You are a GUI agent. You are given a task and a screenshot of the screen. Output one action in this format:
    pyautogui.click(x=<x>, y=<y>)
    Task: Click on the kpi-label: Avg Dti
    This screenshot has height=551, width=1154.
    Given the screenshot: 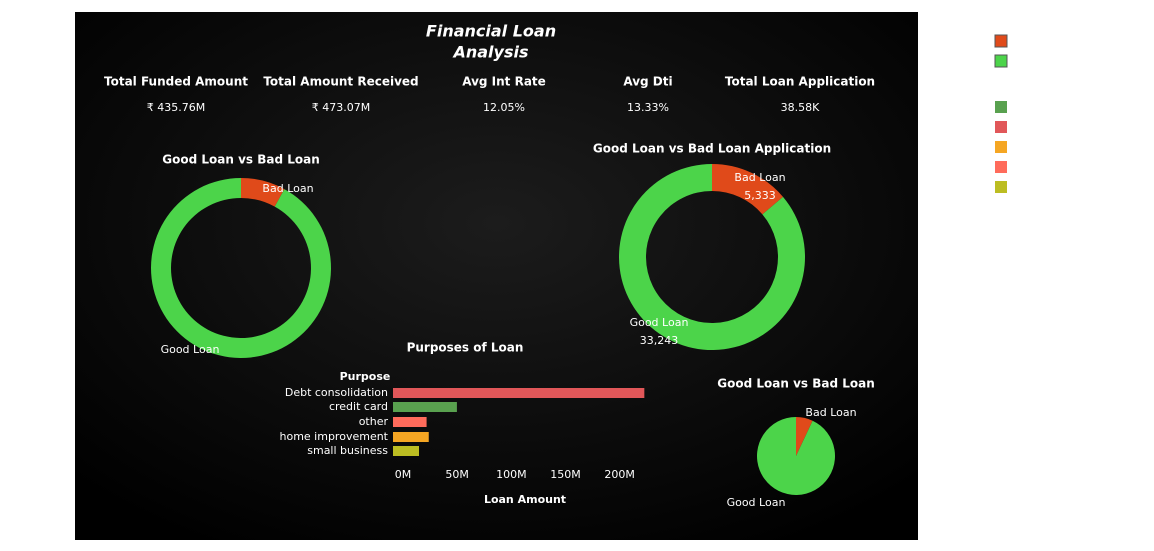 What is the action you would take?
    pyautogui.click(x=647, y=82)
    